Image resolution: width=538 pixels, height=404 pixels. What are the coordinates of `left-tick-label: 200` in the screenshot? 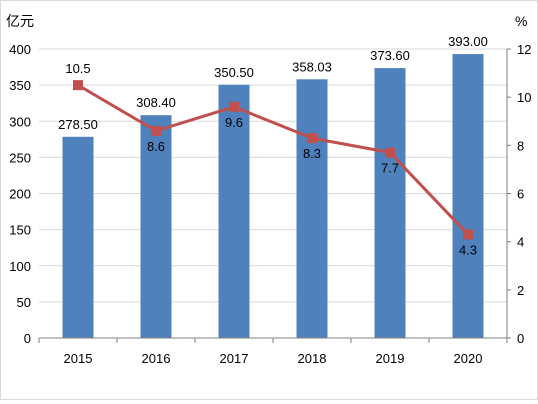 It's located at (20, 194).